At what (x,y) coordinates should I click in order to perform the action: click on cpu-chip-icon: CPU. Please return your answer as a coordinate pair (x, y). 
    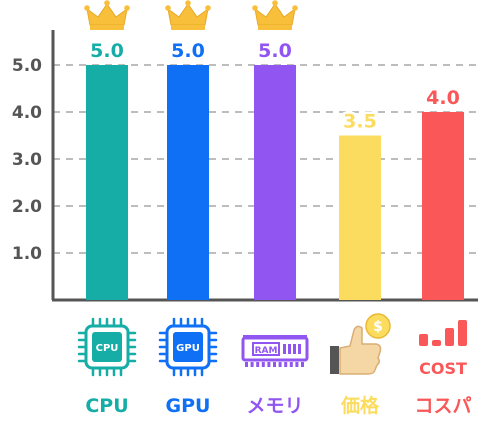
    Looking at the image, I should click on (107, 347).